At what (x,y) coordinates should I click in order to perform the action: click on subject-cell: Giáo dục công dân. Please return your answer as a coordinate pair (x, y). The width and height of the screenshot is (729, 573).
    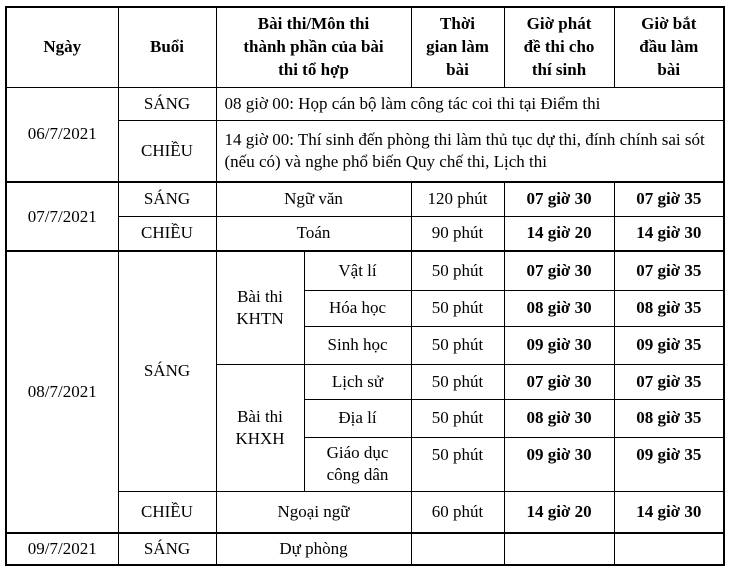
    Looking at the image, I should click on (357, 464).